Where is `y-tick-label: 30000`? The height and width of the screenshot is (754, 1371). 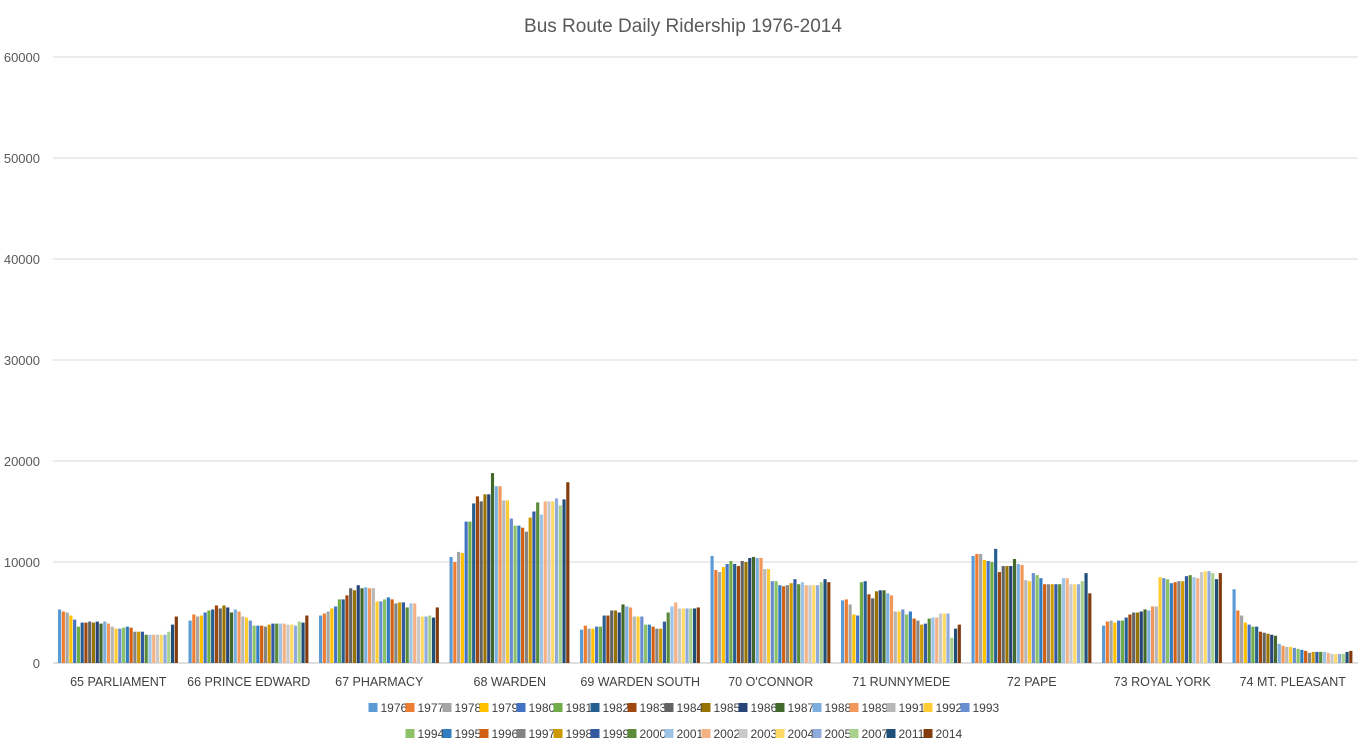 y-tick-label: 30000 is located at coordinates (22, 360).